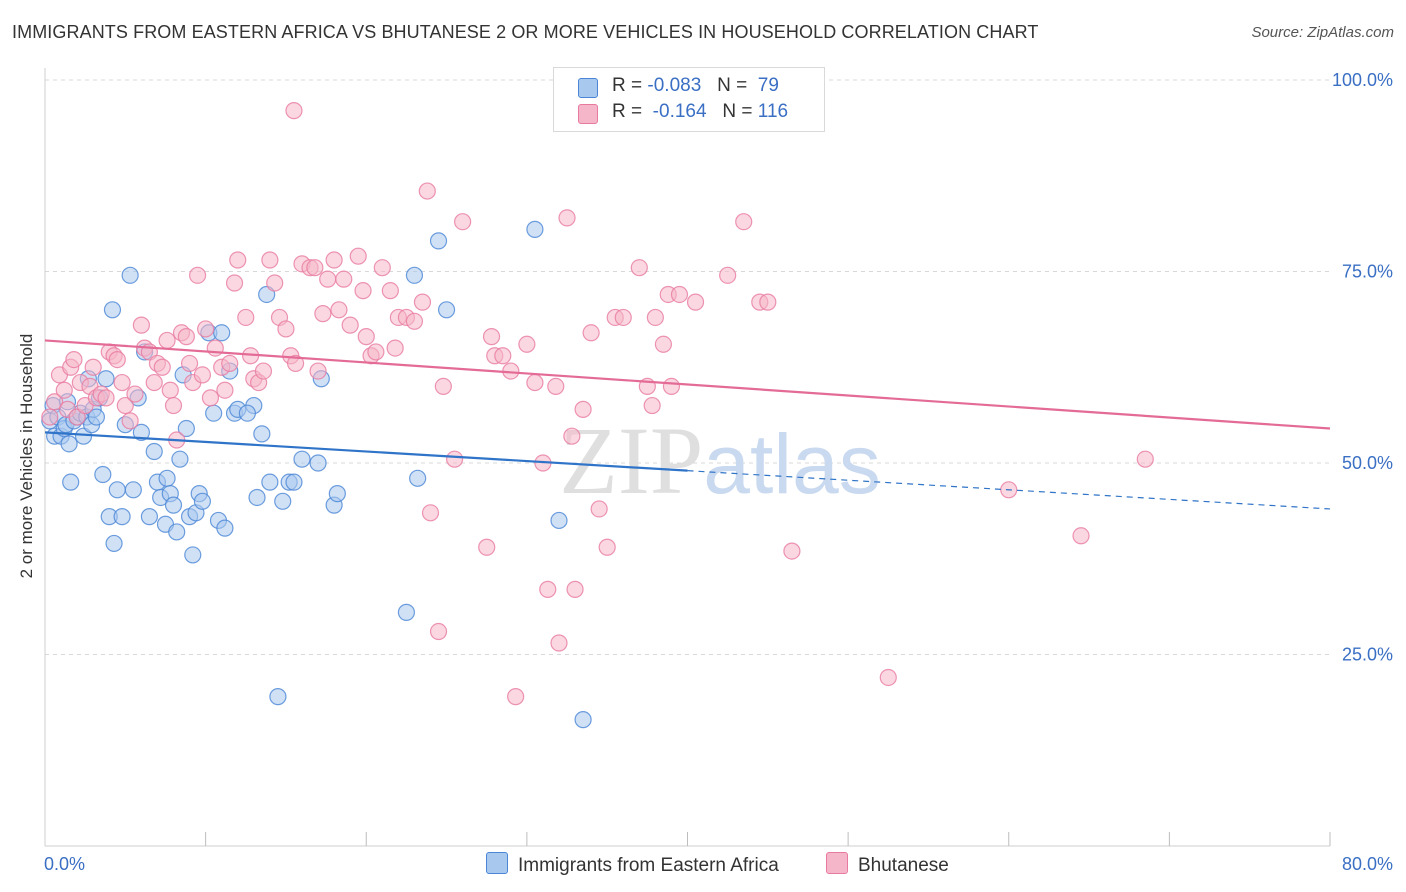 The height and width of the screenshot is (892, 1406). Describe the element at coordinates (1367, 655) in the screenshot. I see `y-tick-label: 25.0%` at that location.